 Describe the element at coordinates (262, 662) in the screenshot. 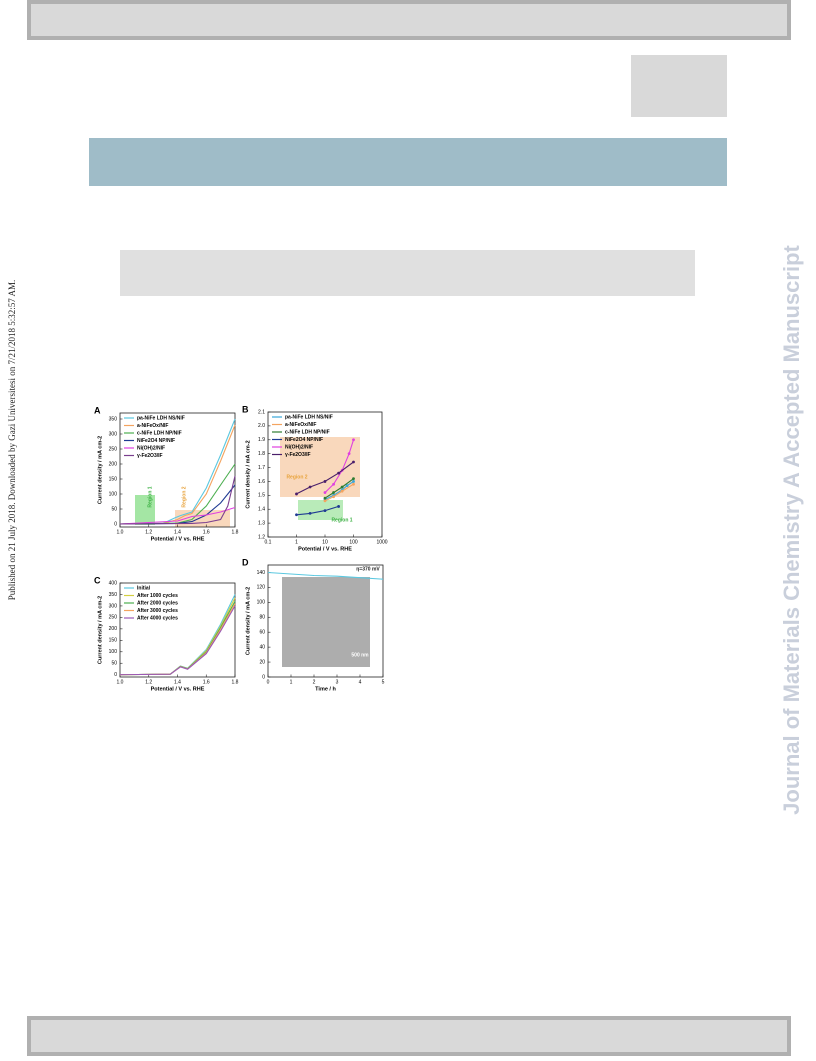

I see `y-tick-label: 20` at that location.